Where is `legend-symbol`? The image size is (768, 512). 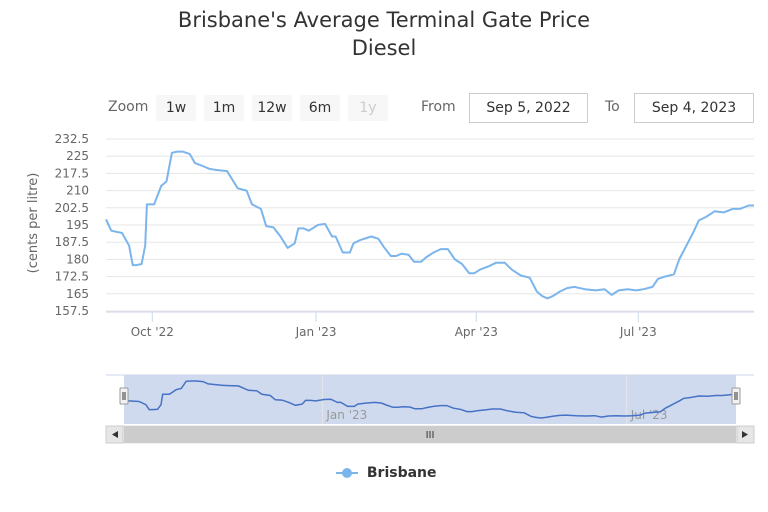 legend-symbol is located at coordinates (347, 473).